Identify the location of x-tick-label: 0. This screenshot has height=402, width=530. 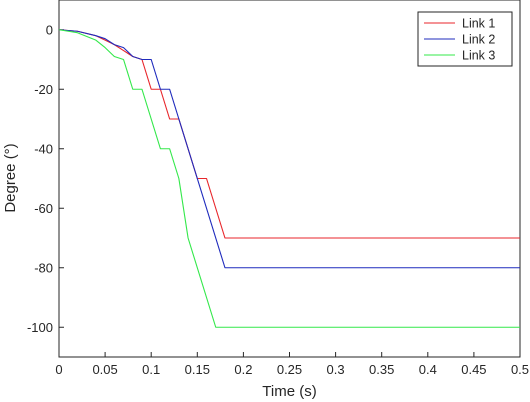
(58, 369).